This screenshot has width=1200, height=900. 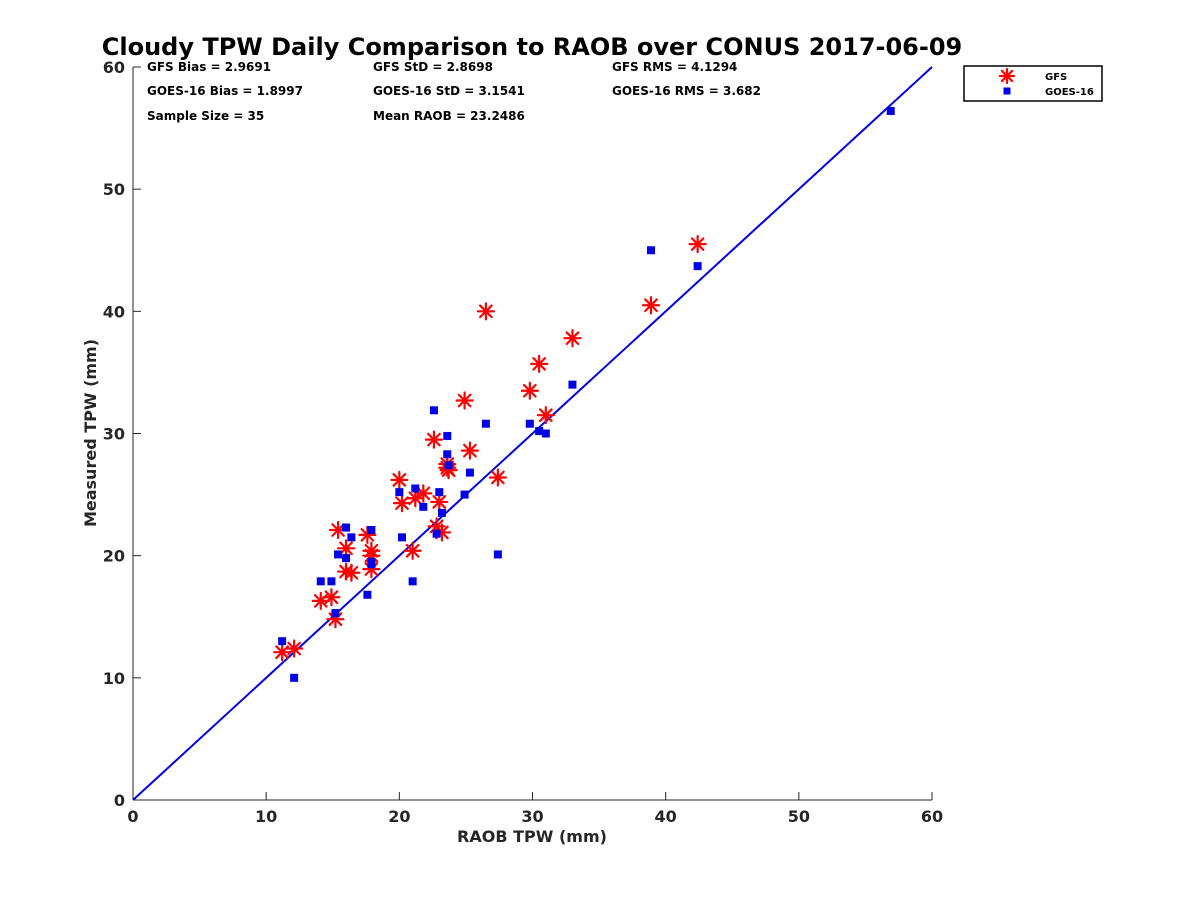 What do you see at coordinates (532, 816) in the screenshot?
I see `x-tick-label: 30` at bounding box center [532, 816].